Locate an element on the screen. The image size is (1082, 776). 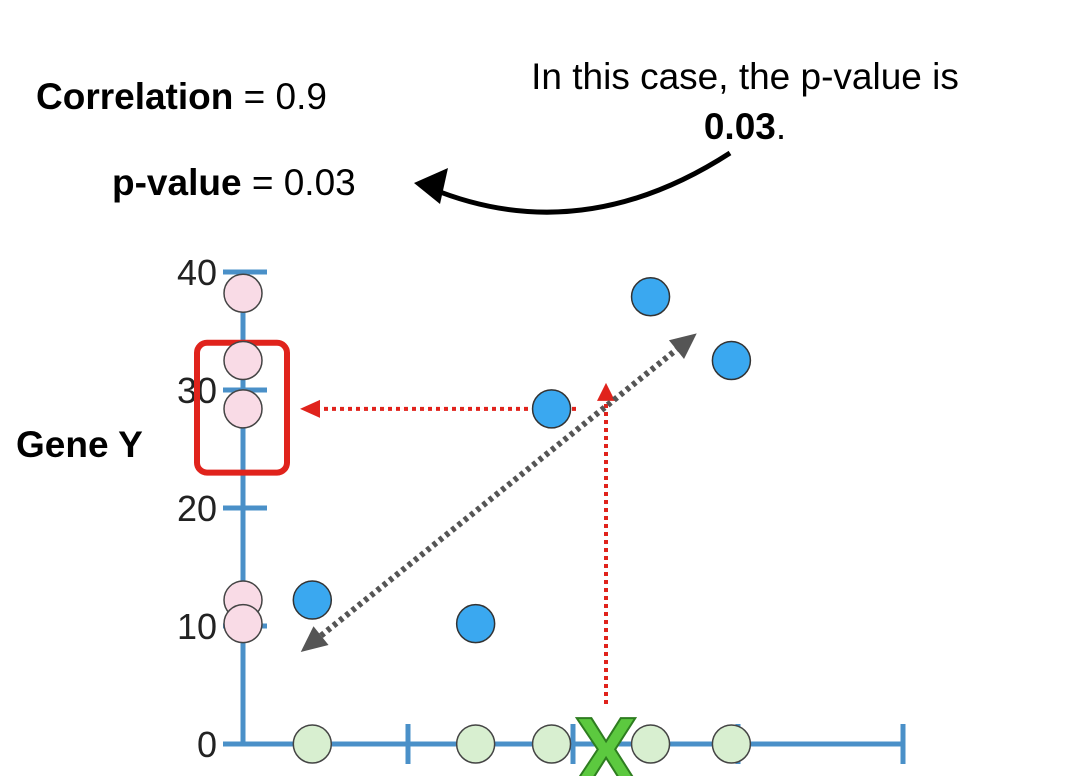
correlation-value: 0.9 is located at coordinates (301, 96).